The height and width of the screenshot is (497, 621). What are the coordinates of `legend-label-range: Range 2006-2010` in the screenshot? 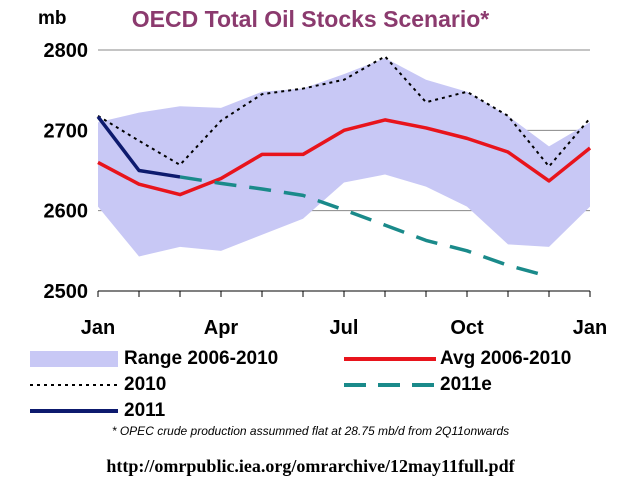 It's located at (201, 358).